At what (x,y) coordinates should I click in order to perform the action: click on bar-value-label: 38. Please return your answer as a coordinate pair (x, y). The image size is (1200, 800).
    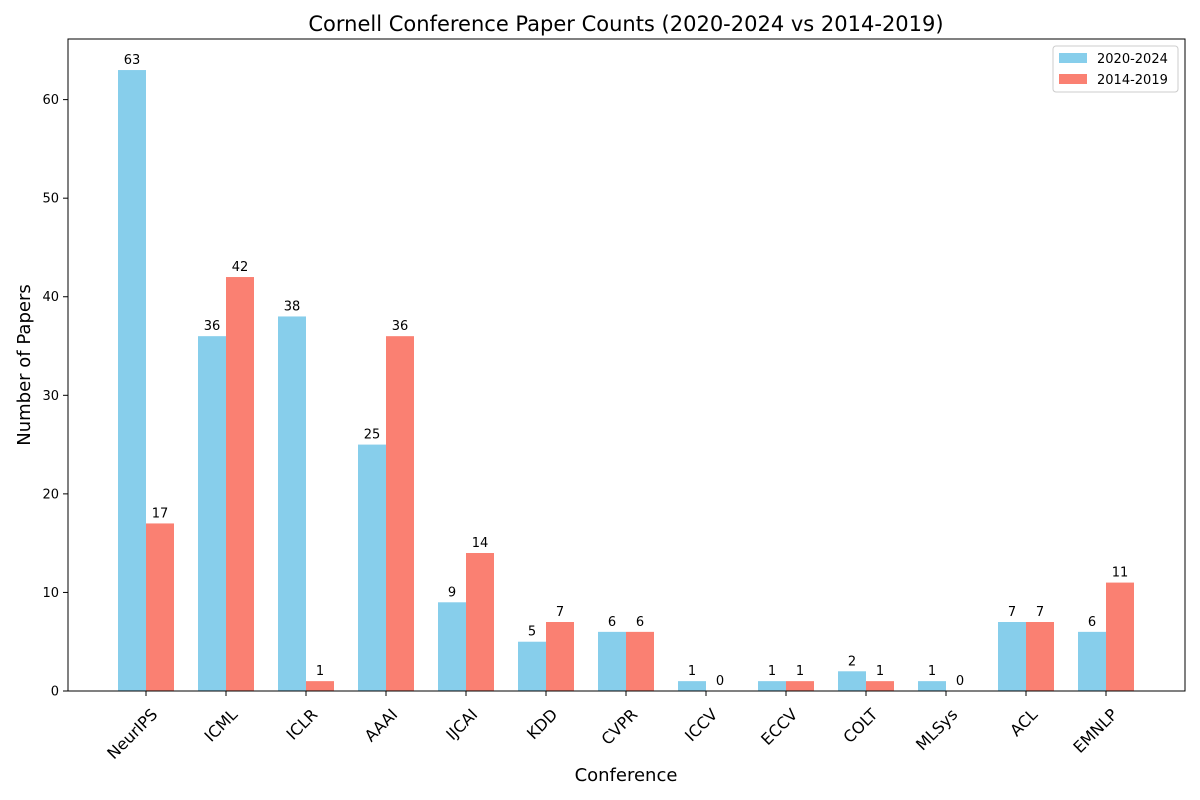
    Looking at the image, I should click on (292, 306).